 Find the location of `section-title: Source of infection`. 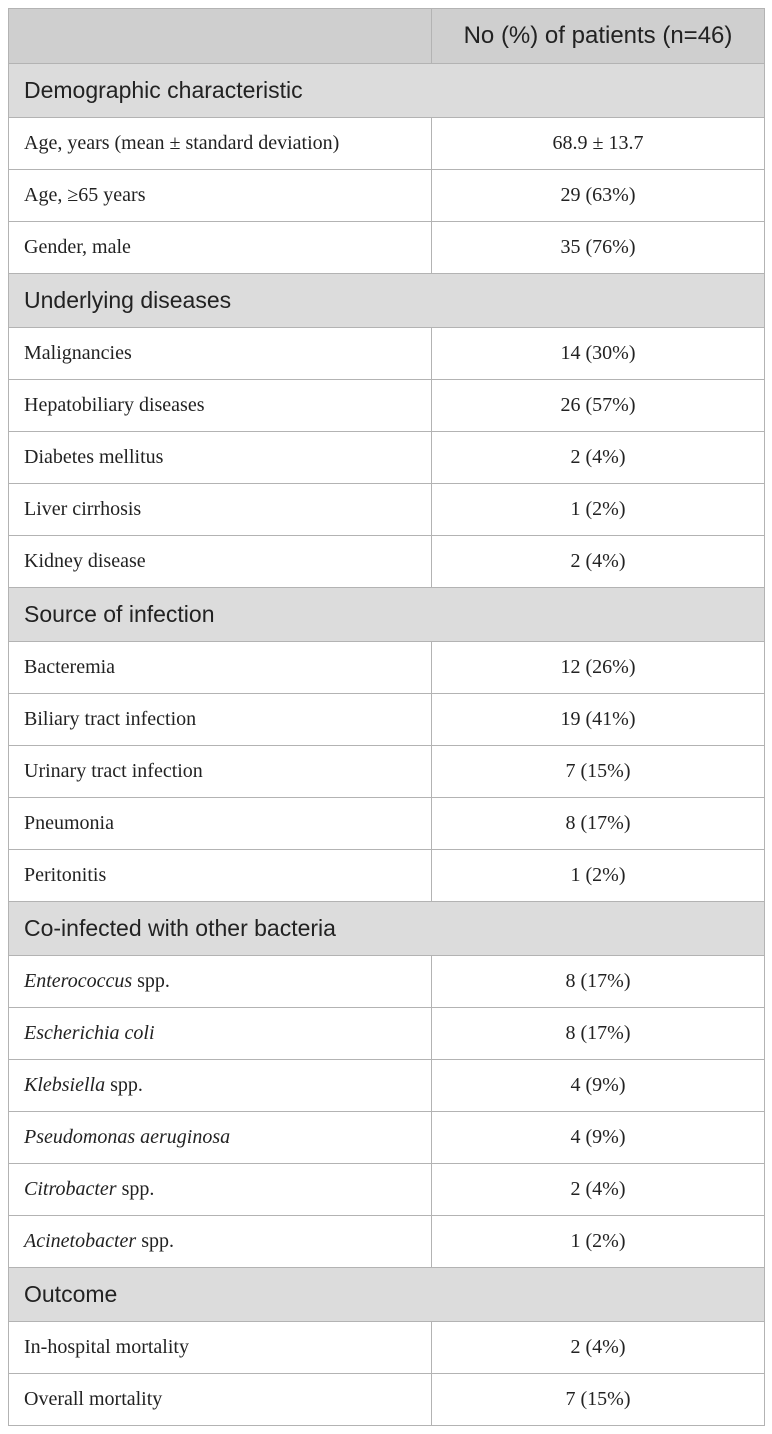

section-title: Source of infection is located at coordinates (386, 614).